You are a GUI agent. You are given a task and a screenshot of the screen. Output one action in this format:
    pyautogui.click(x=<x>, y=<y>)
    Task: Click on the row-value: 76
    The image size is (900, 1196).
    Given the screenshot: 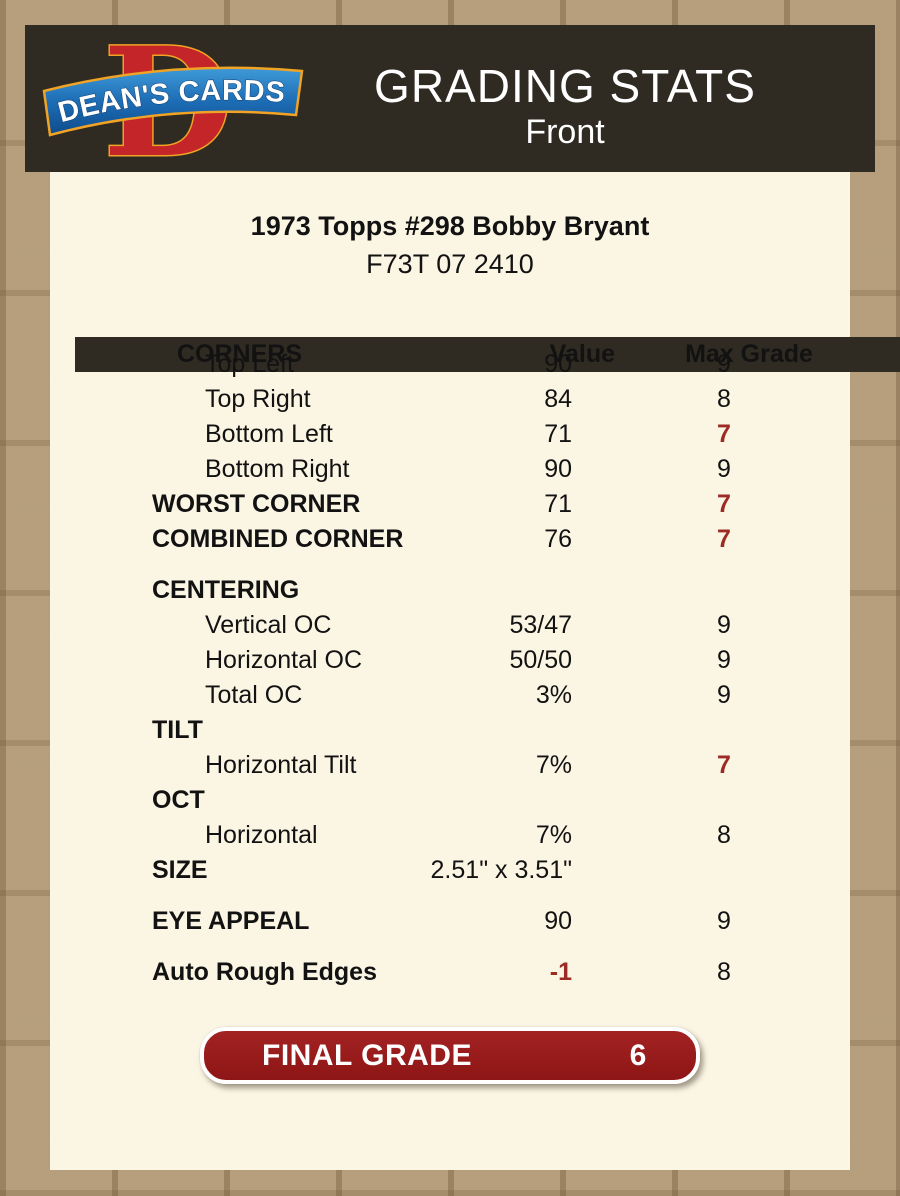 What is the action you would take?
    pyautogui.click(x=558, y=539)
    